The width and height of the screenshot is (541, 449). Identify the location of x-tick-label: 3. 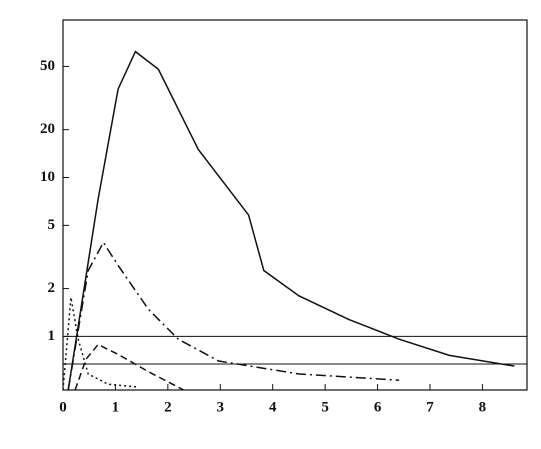
(221, 407).